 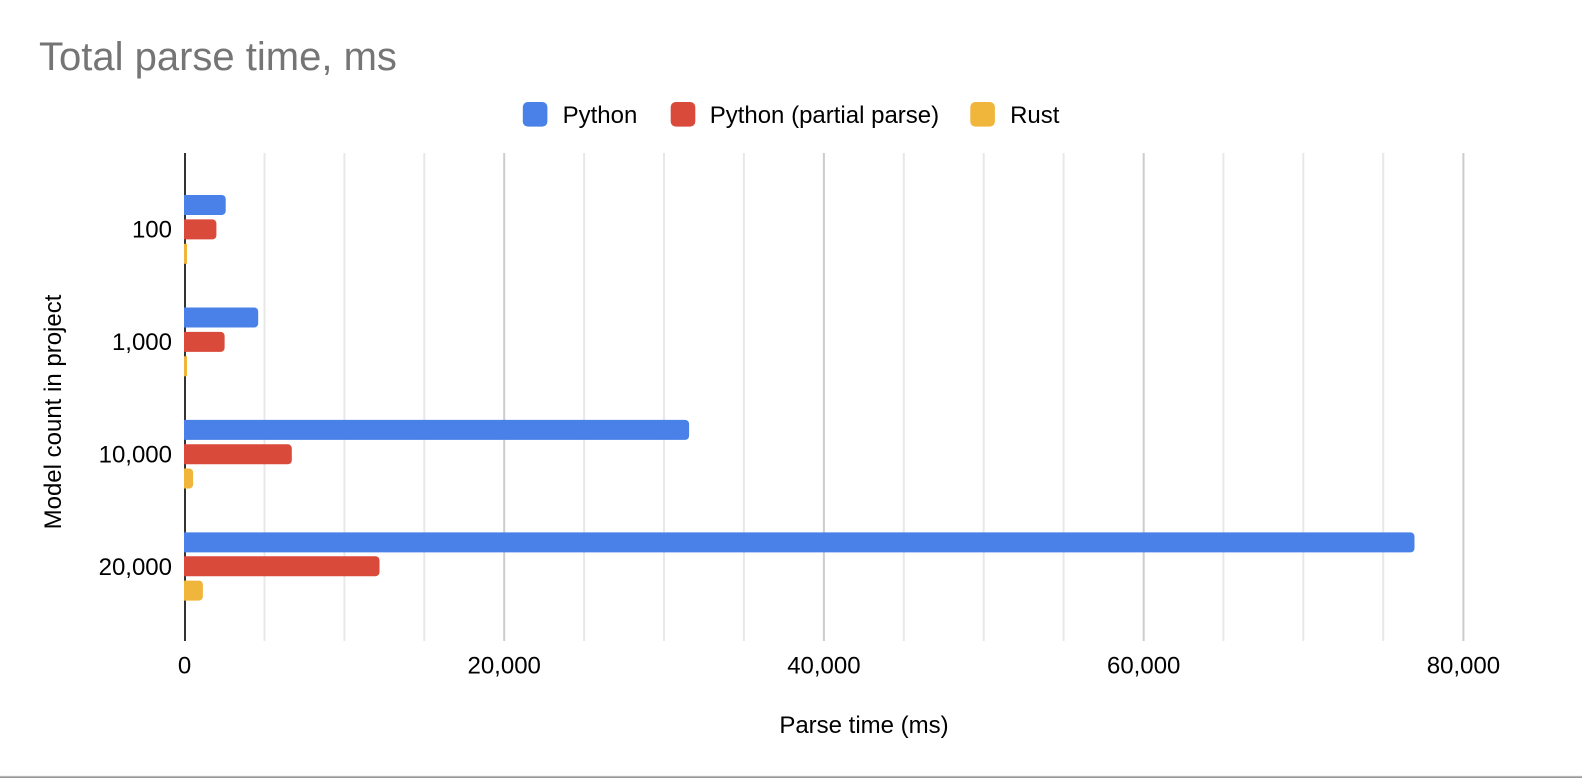 What do you see at coordinates (823, 666) in the screenshot?
I see `svg-text: 40,000` at bounding box center [823, 666].